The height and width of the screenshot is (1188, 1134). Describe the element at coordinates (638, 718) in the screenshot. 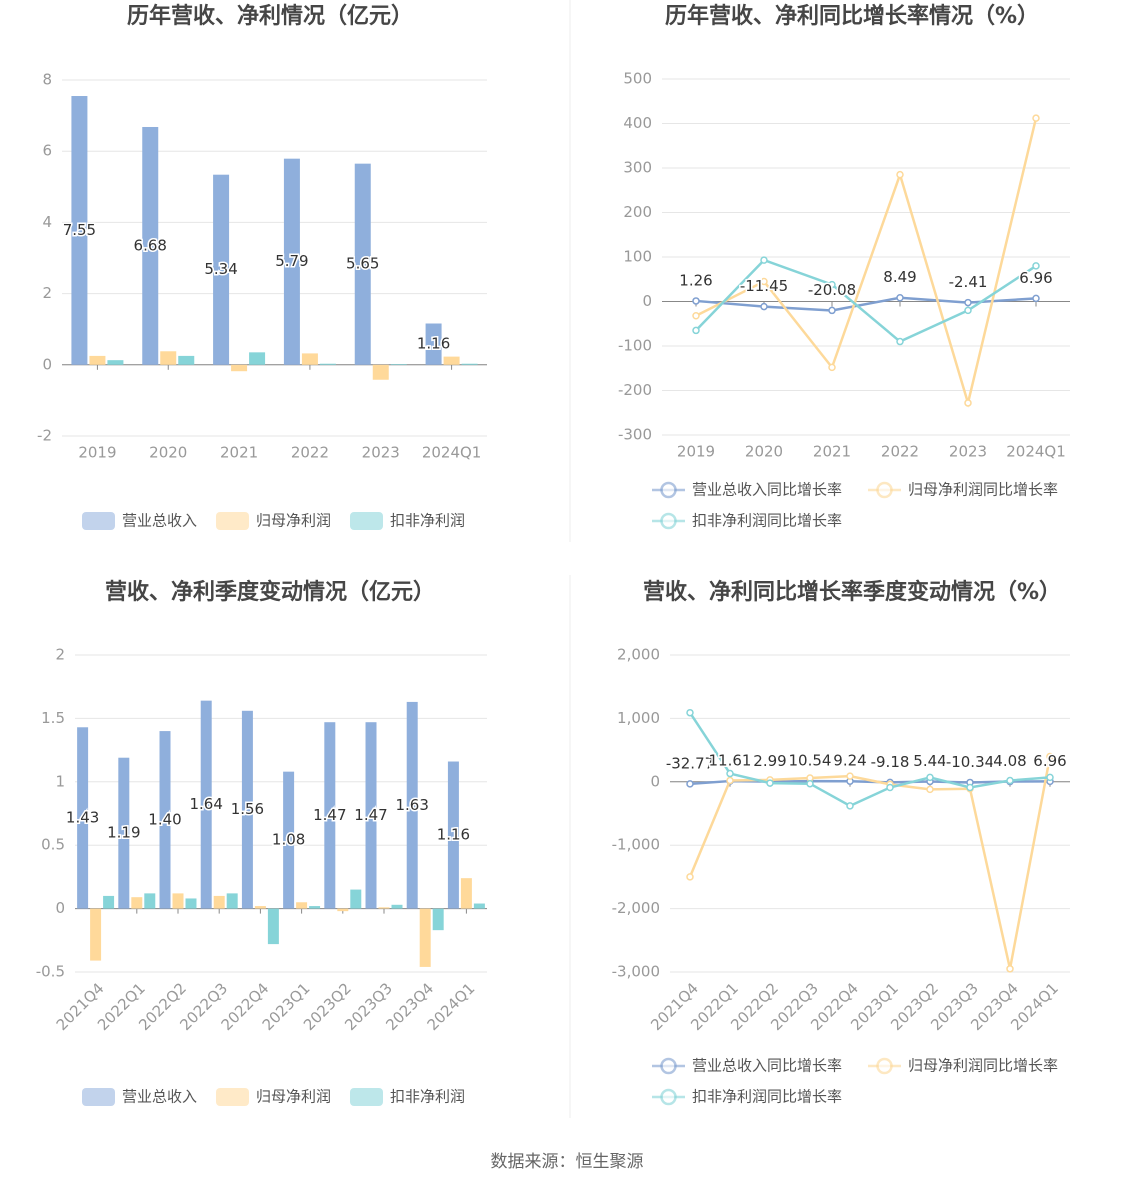

I see `y-tick-label: 1,000` at that location.